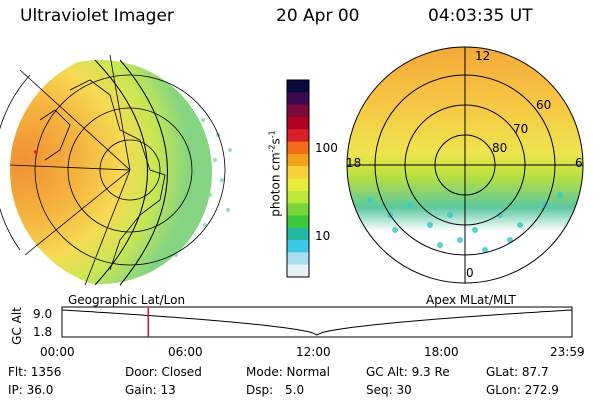 The width and height of the screenshot is (600, 400). What do you see at coordinates (389, 390) in the screenshot?
I see `sequence-number: Seq: 30` at bounding box center [389, 390].